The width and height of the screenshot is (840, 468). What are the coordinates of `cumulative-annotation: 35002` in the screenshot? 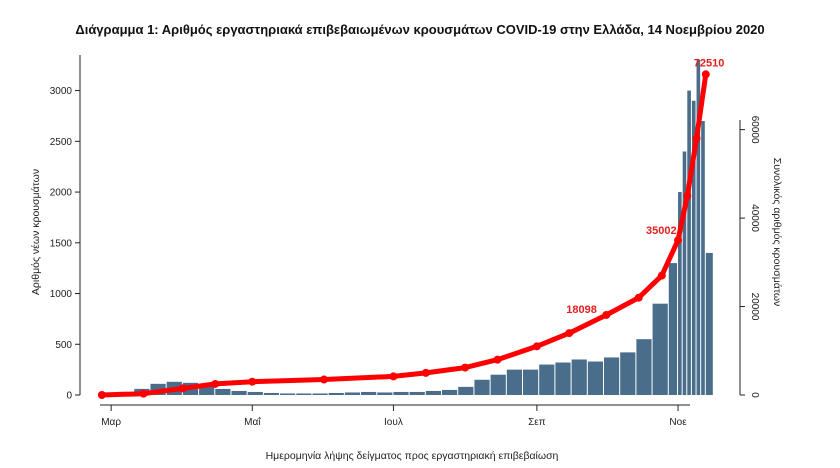 It's located at (661, 231).